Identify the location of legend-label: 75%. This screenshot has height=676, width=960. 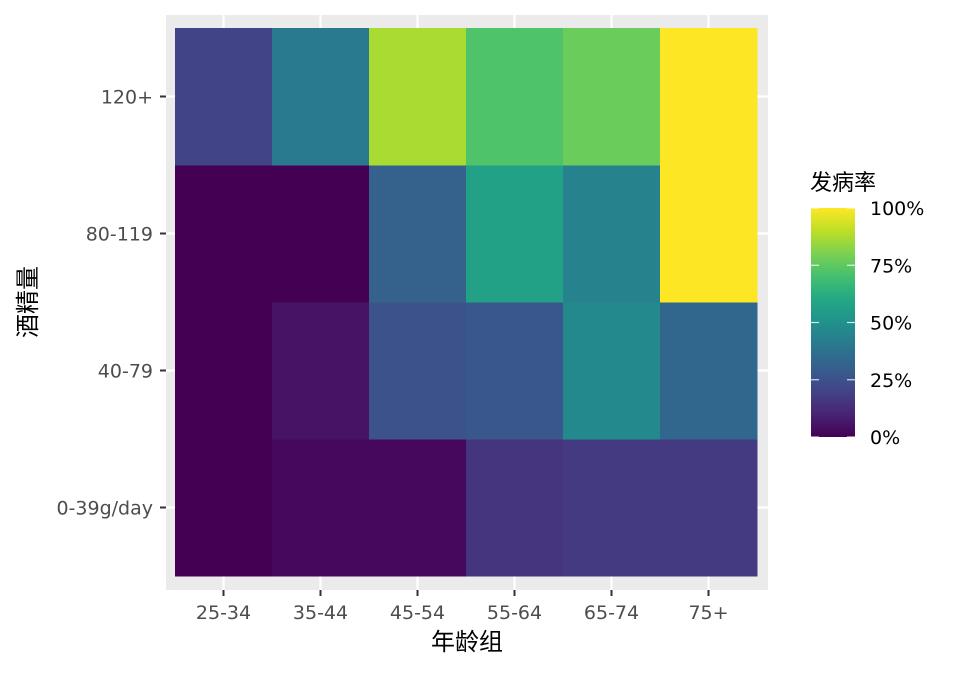
(891, 266).